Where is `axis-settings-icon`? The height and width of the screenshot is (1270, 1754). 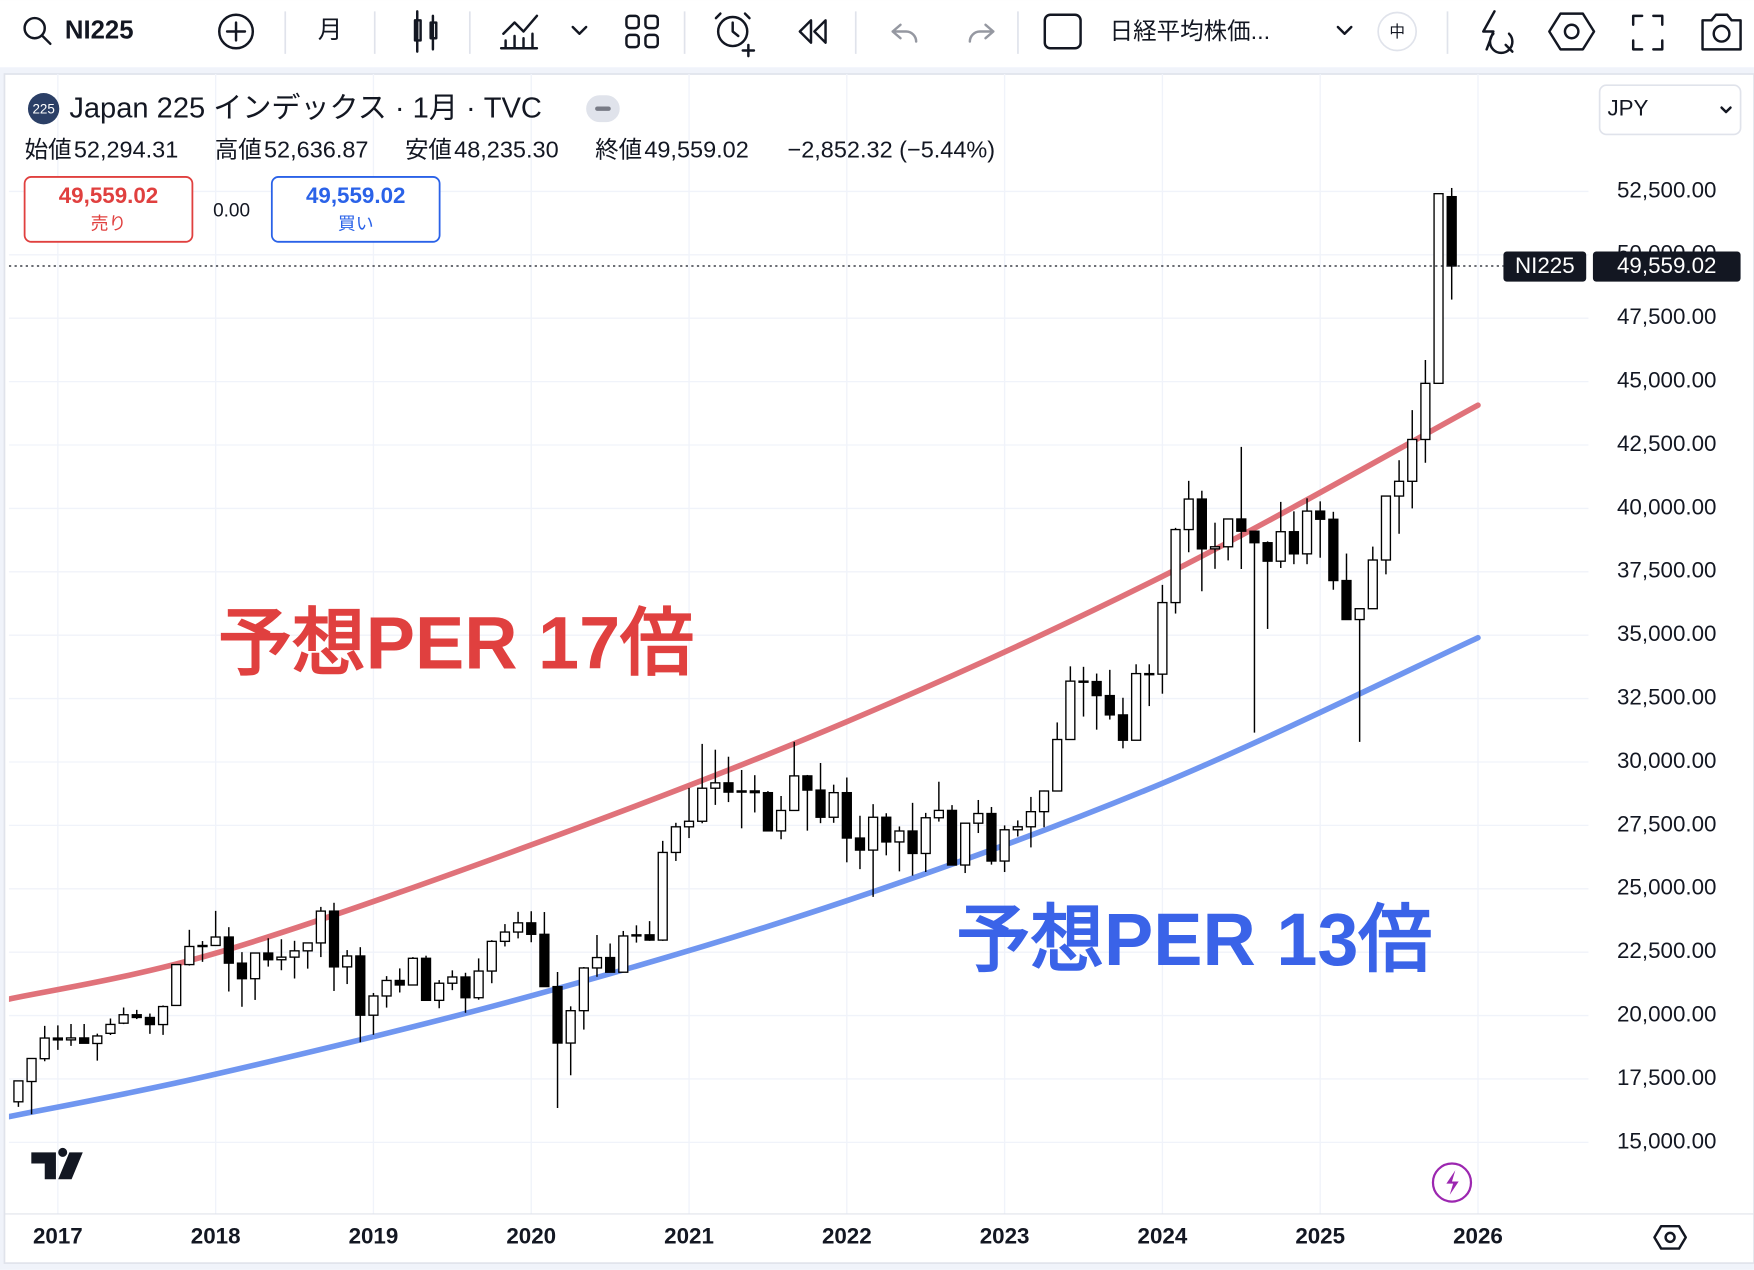 axis-settings-icon is located at coordinates (1670, 1237).